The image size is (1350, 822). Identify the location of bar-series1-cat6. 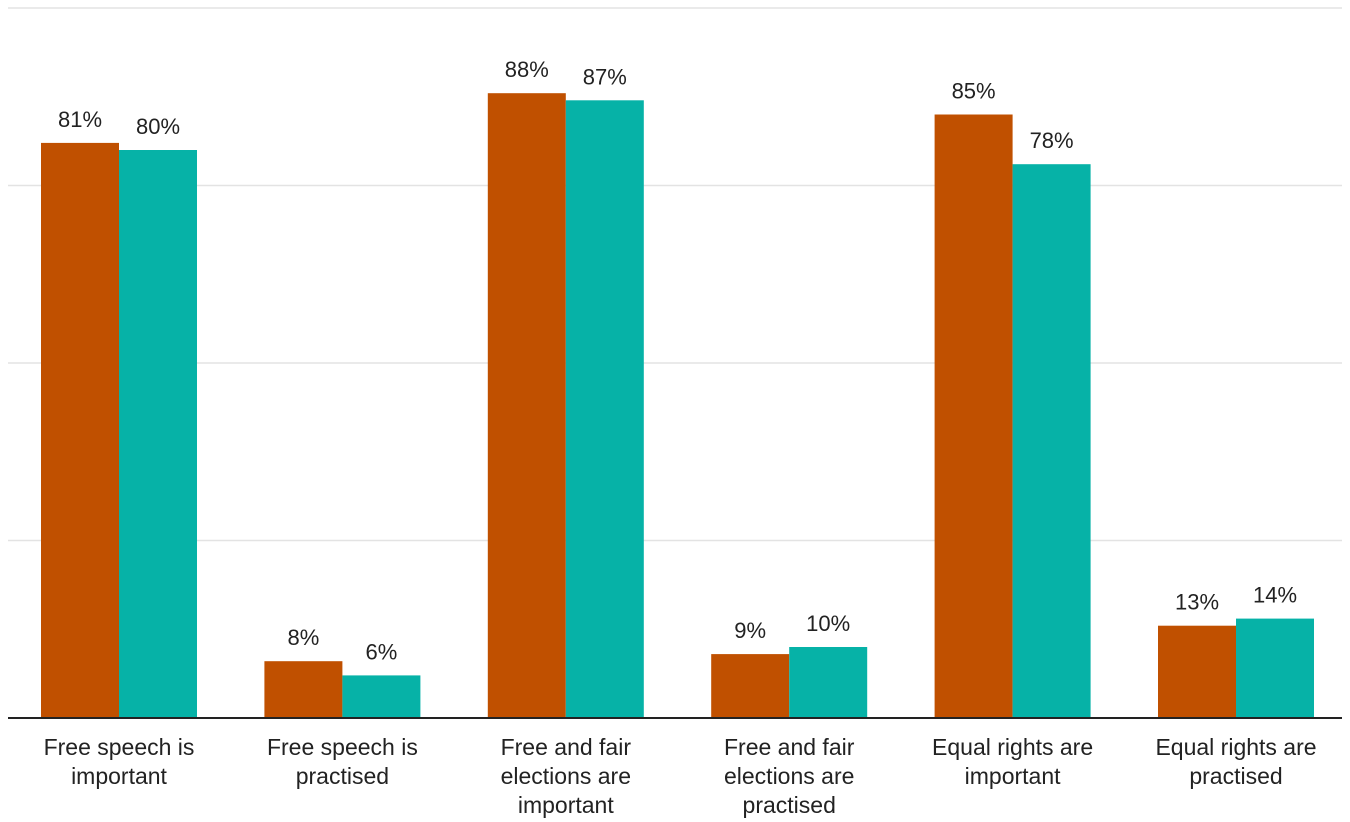
(1197, 671).